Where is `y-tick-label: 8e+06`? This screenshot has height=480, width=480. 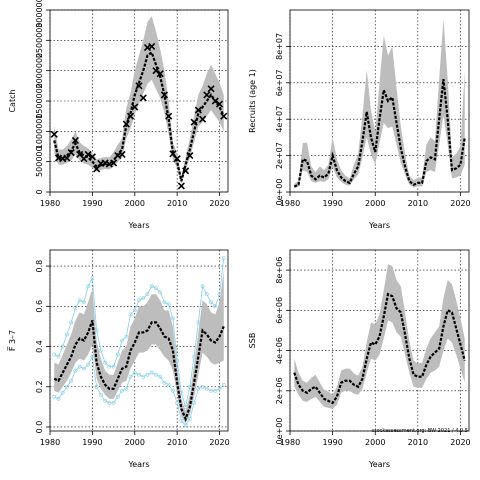 y-tick-label: 8e+06 is located at coordinates (279, 270).